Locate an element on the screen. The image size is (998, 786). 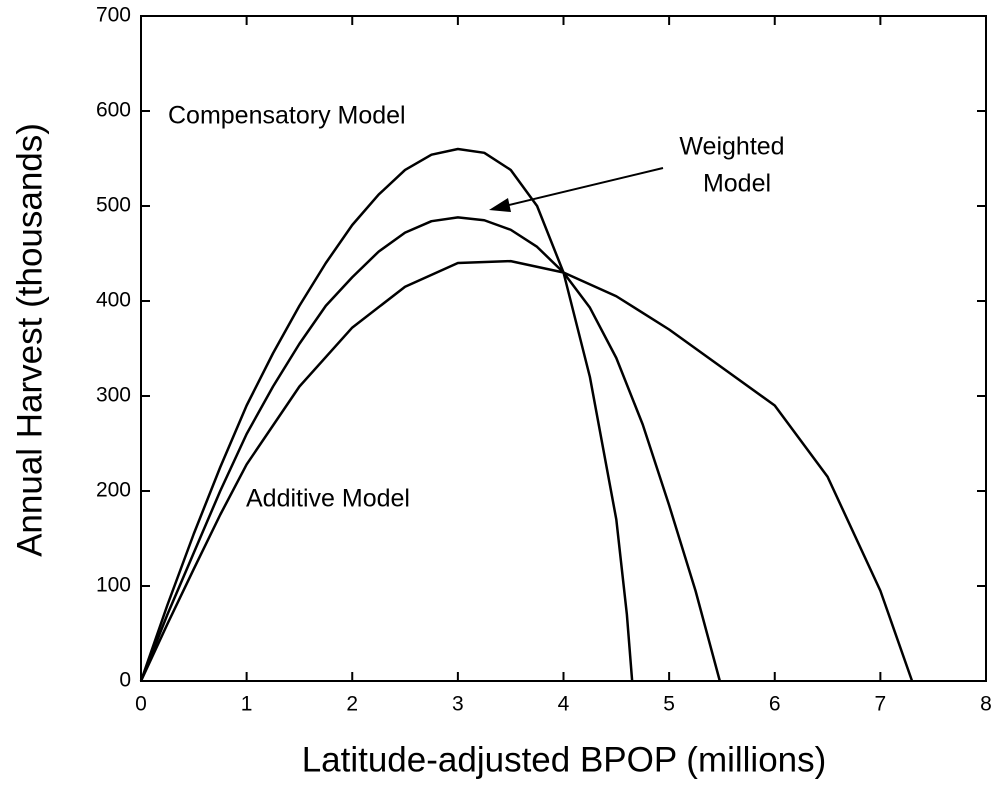
y-tick-label: 100 is located at coordinates (113, 585).